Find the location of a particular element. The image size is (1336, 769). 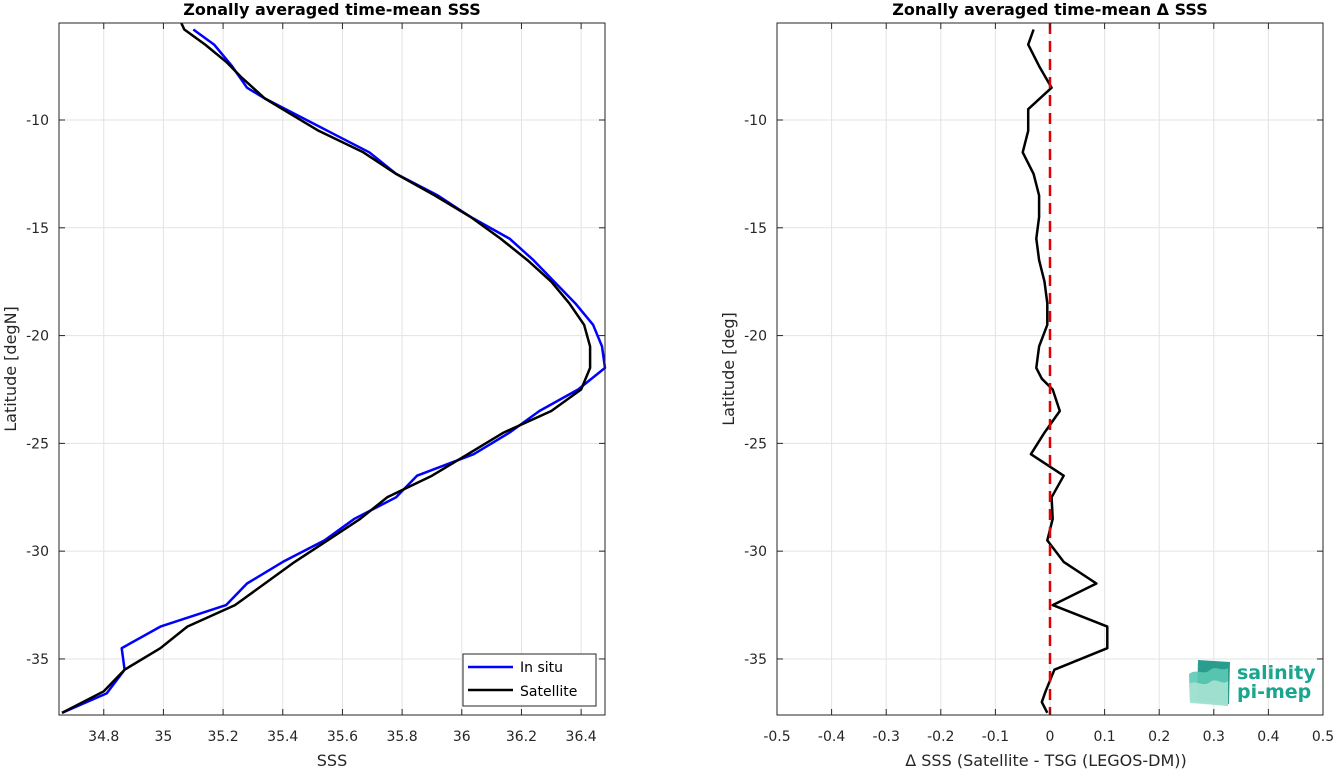

delta-y-tick-label: -35 is located at coordinates (755, 660).